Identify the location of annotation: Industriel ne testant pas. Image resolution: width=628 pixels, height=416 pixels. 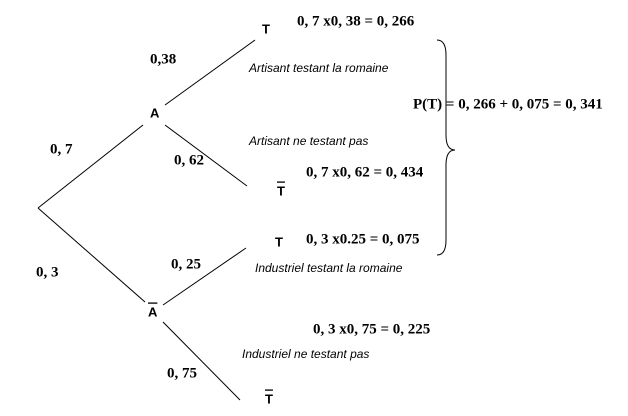
(305, 354).